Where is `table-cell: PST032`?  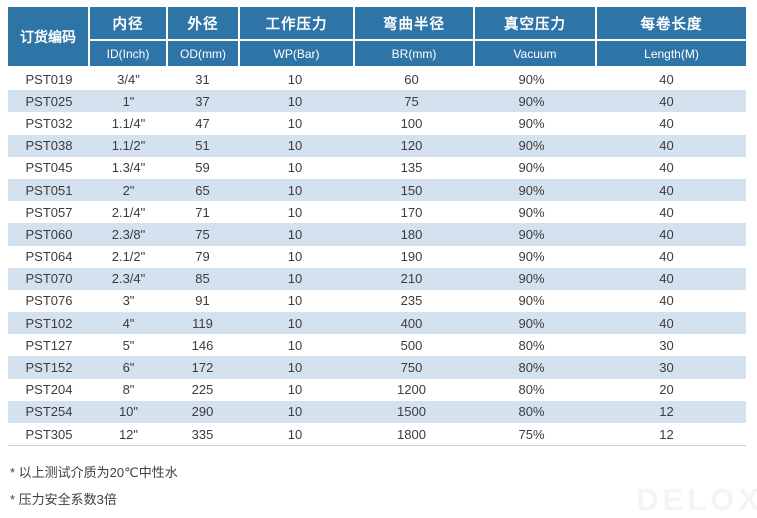 table-cell: PST032 is located at coordinates (49, 123).